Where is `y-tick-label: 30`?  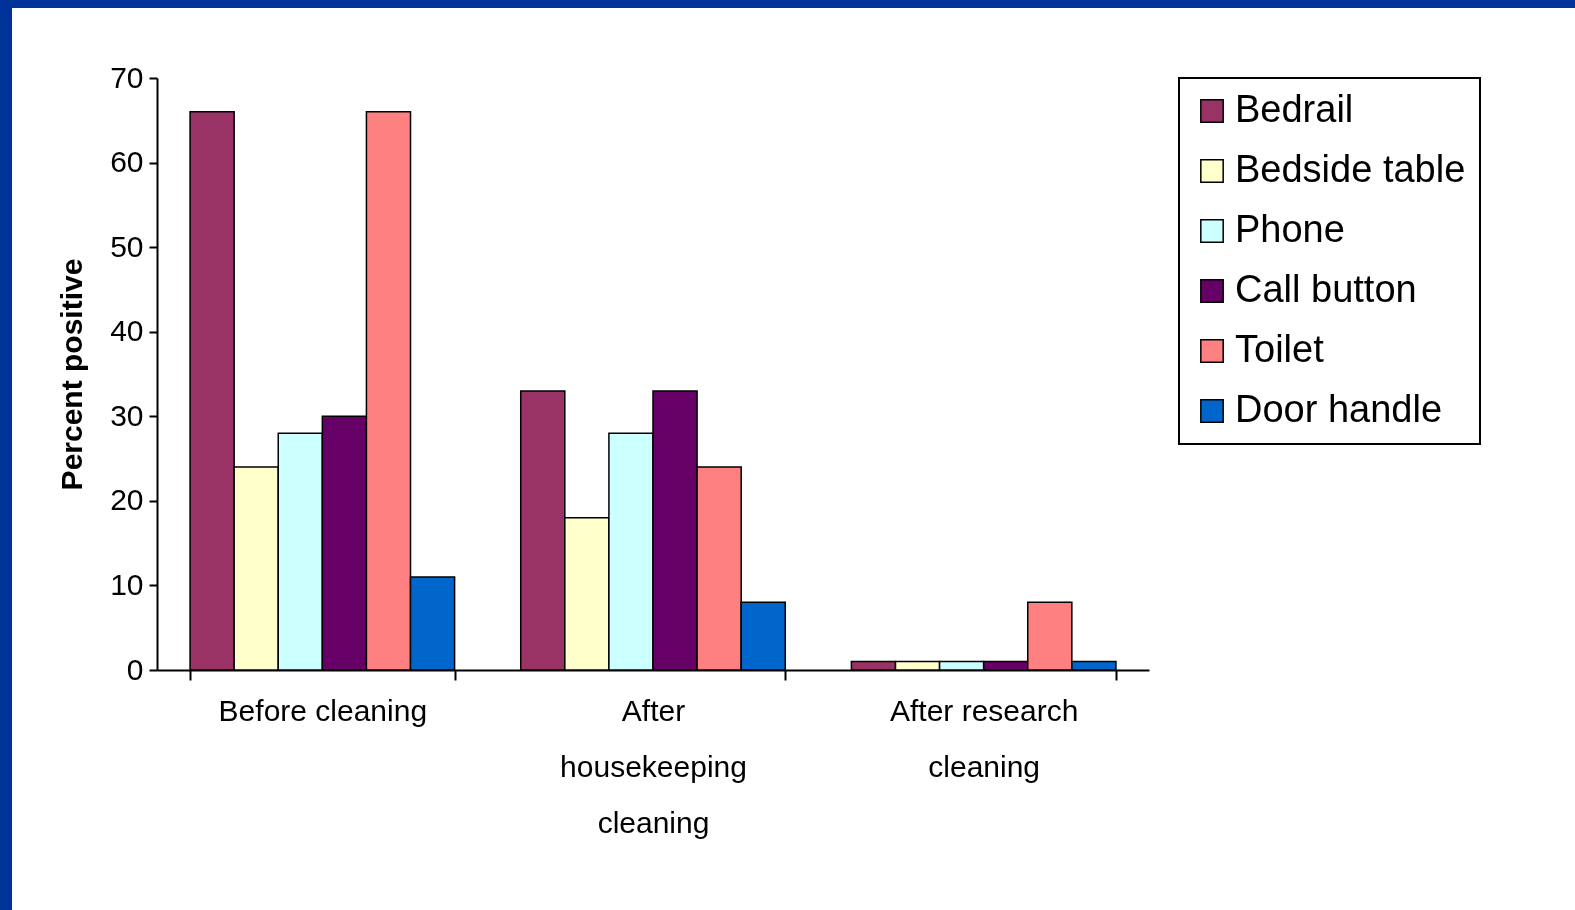
y-tick-label: 30 is located at coordinates (127, 415).